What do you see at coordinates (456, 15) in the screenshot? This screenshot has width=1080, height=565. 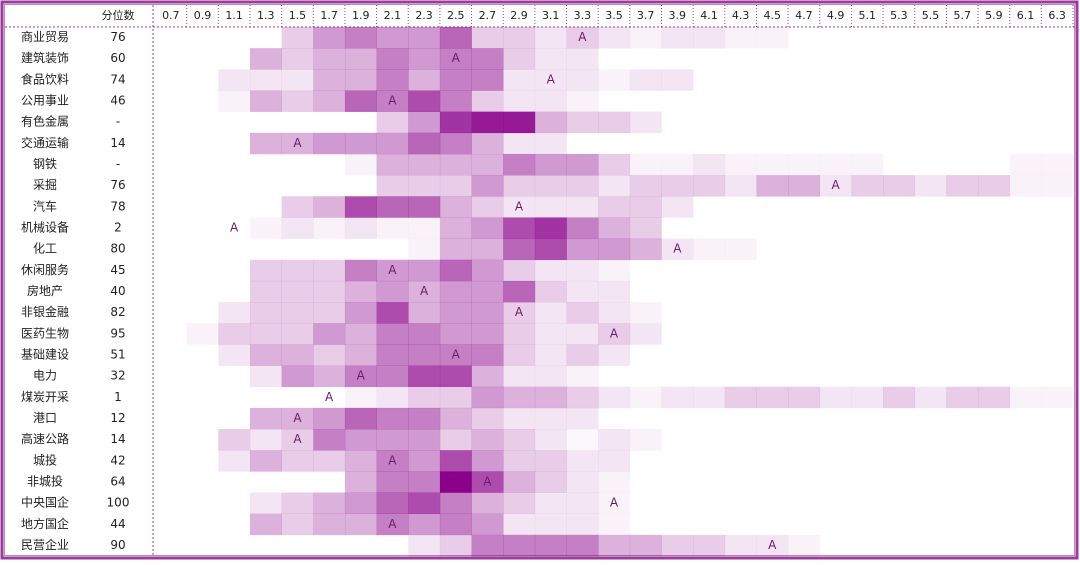 I see `column-label: 2.5` at bounding box center [456, 15].